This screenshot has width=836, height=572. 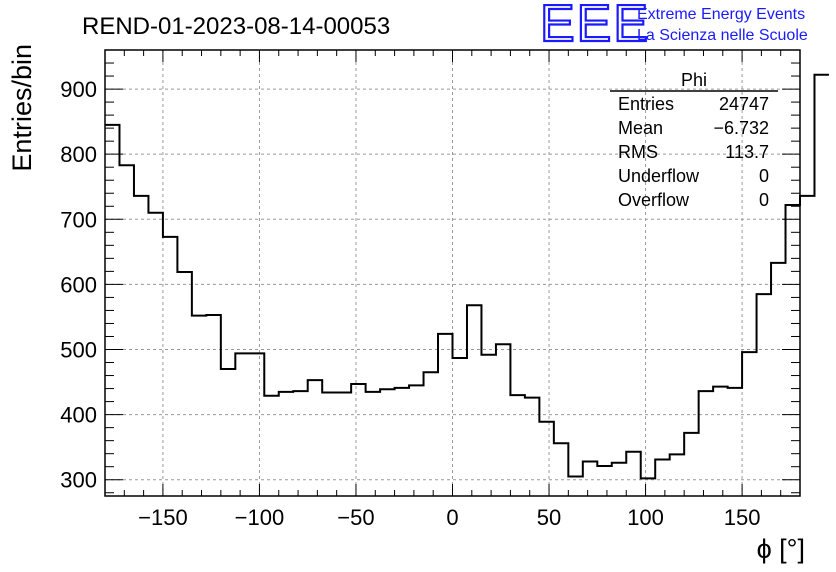 What do you see at coordinates (640, 128) in the screenshot?
I see `stats-label: Mean` at bounding box center [640, 128].